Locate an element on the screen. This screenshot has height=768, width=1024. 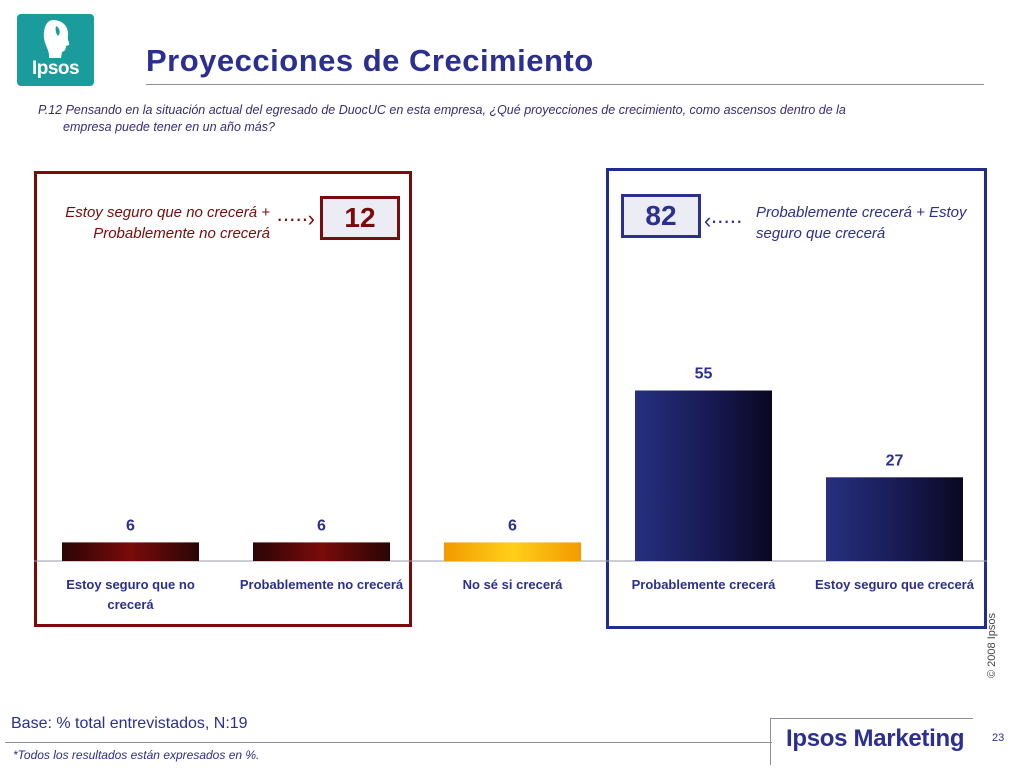
category-label-5: Estoy seguro que crecerá is located at coordinates (895, 584).